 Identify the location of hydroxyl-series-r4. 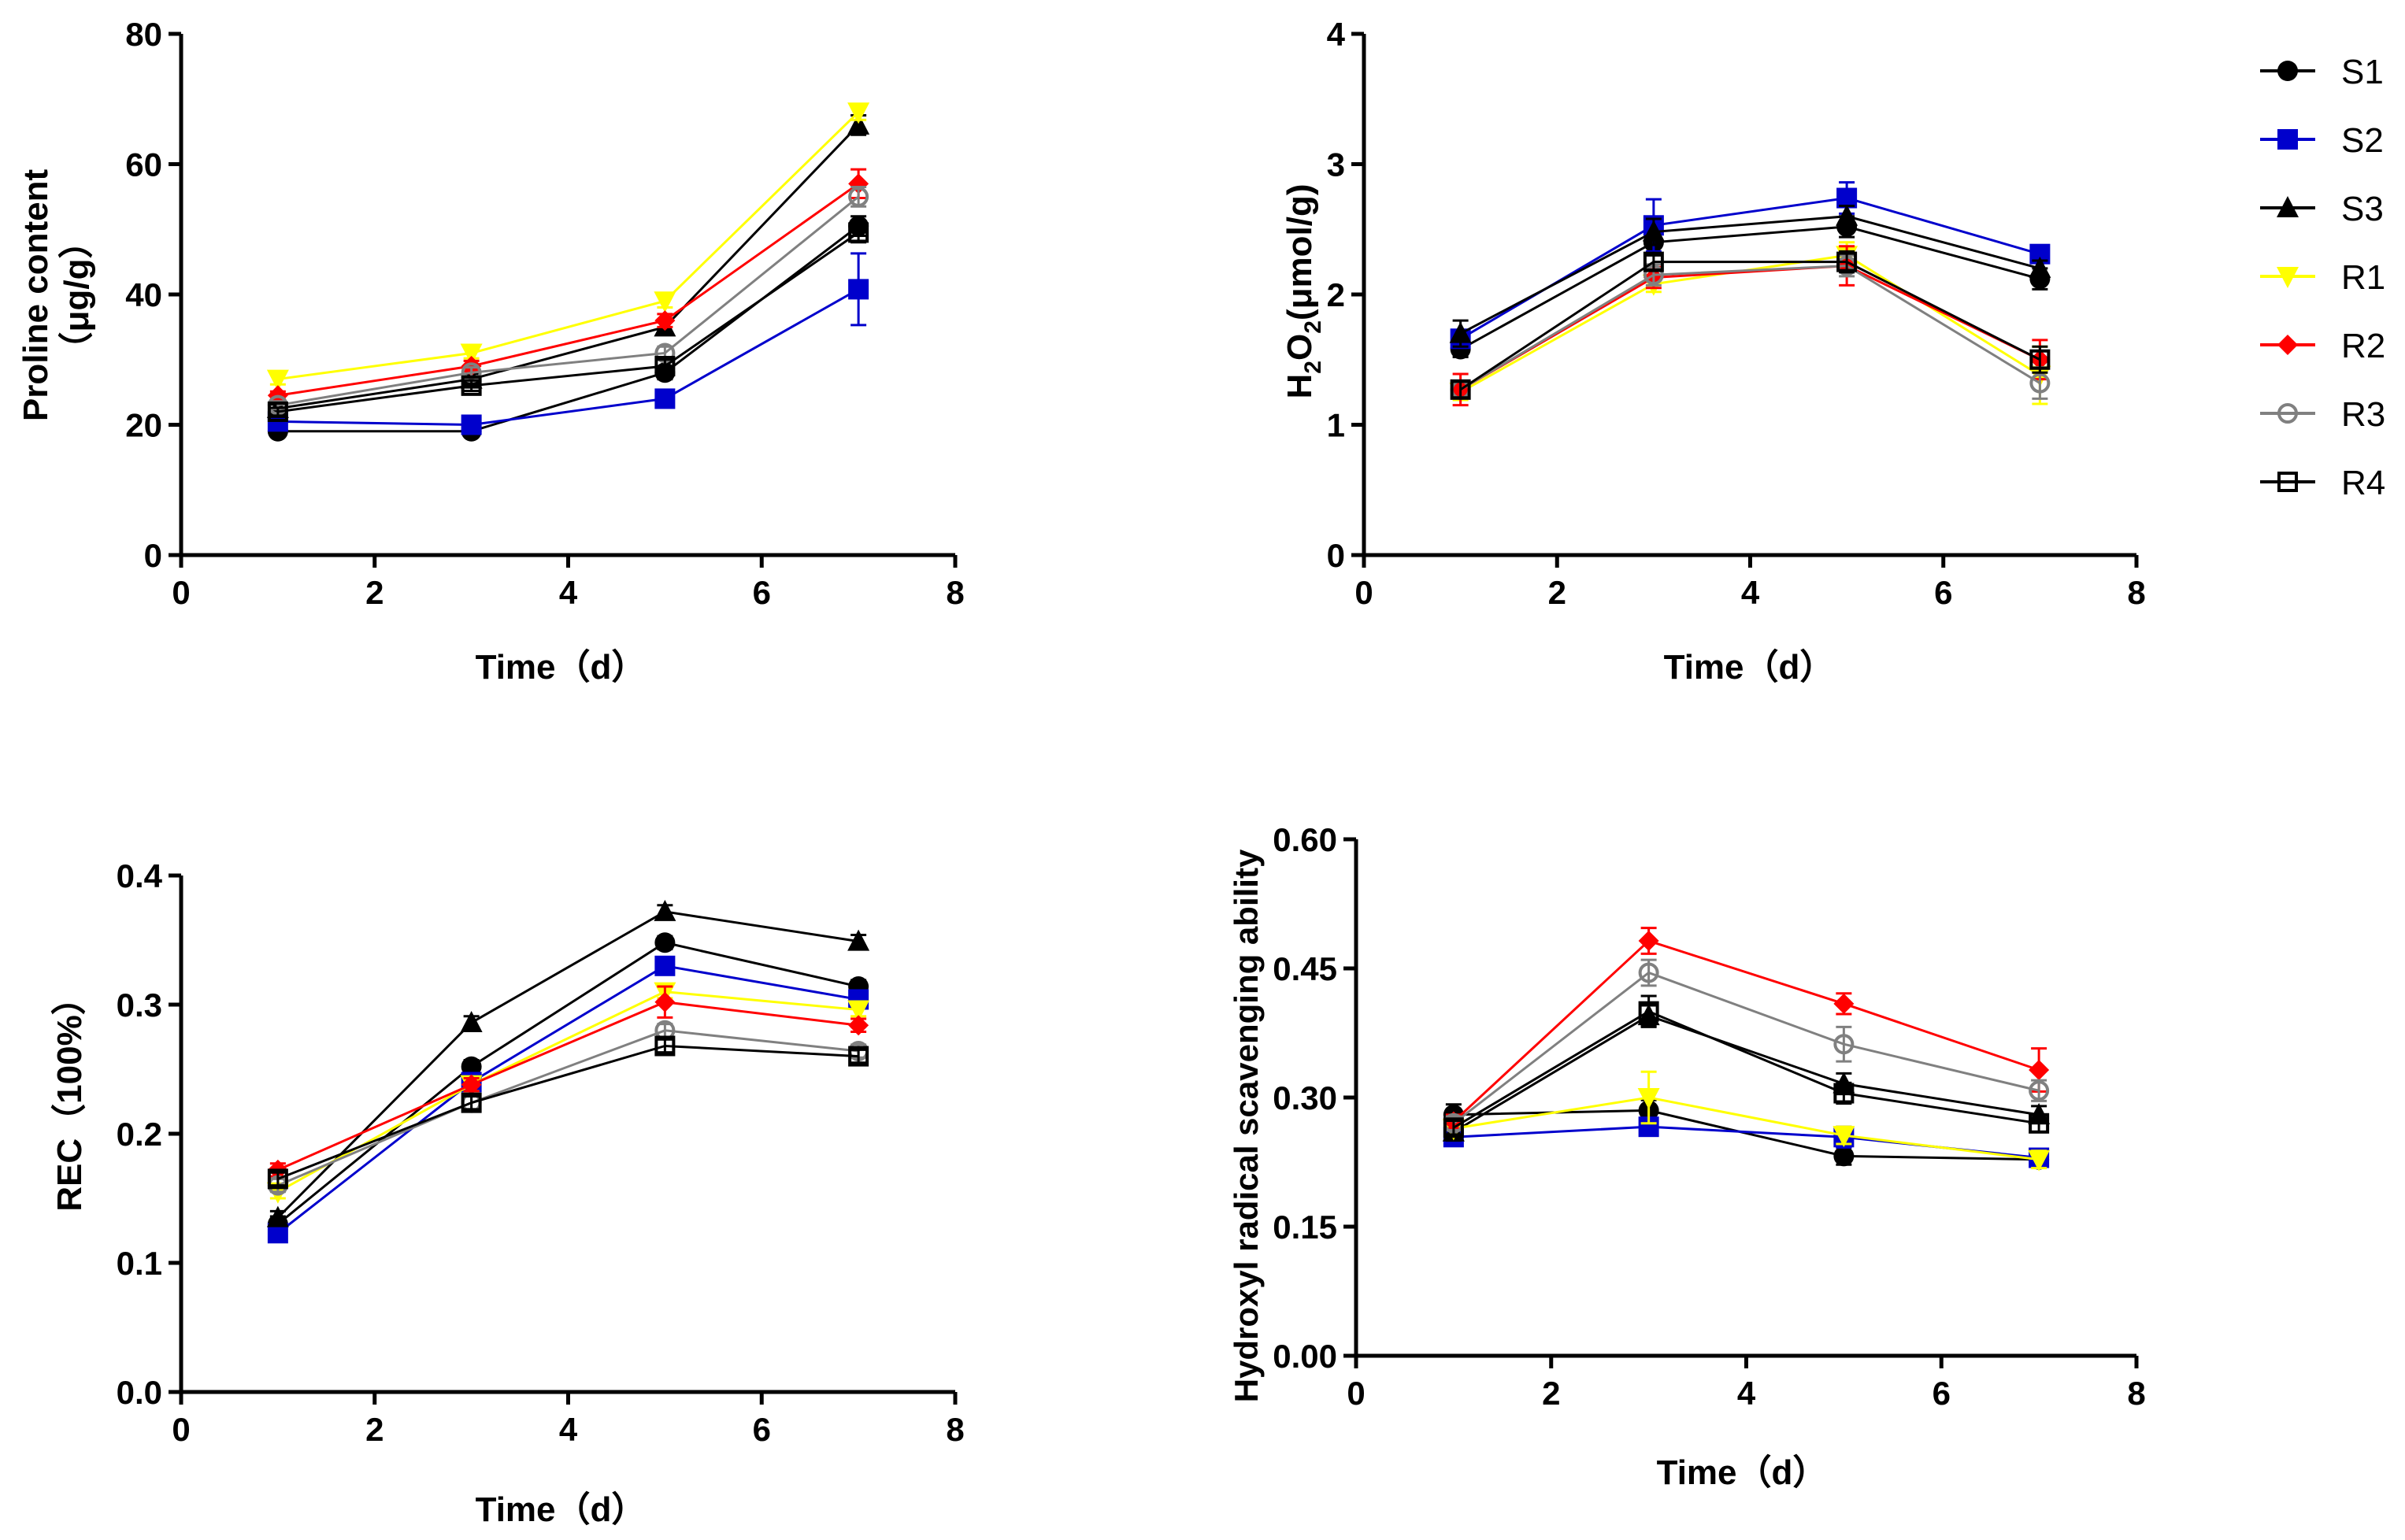
(1746, 1066).